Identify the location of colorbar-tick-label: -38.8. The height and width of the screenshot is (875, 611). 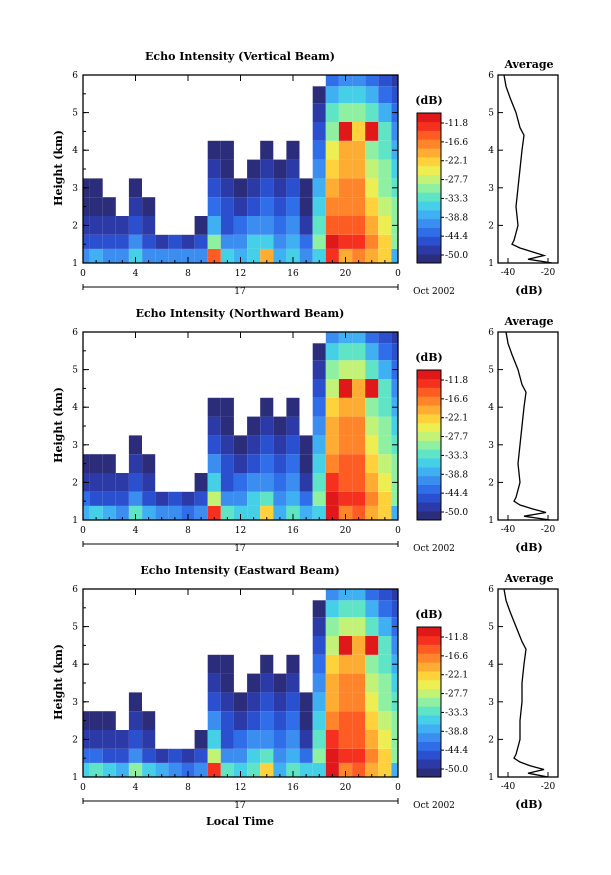
(456, 732).